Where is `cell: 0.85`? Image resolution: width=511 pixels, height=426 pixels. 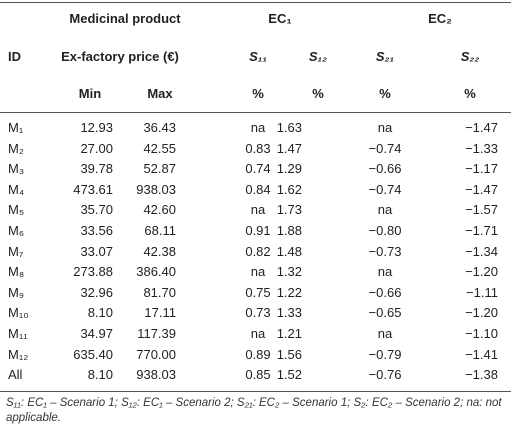
cell: 0.85 is located at coordinates (258, 375).